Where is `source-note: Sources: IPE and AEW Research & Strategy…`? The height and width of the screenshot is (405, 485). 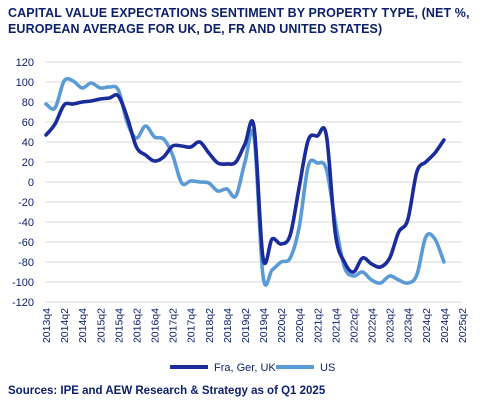
source-note: Sources: IPE and AEW Research & Strategy… is located at coordinates (167, 391).